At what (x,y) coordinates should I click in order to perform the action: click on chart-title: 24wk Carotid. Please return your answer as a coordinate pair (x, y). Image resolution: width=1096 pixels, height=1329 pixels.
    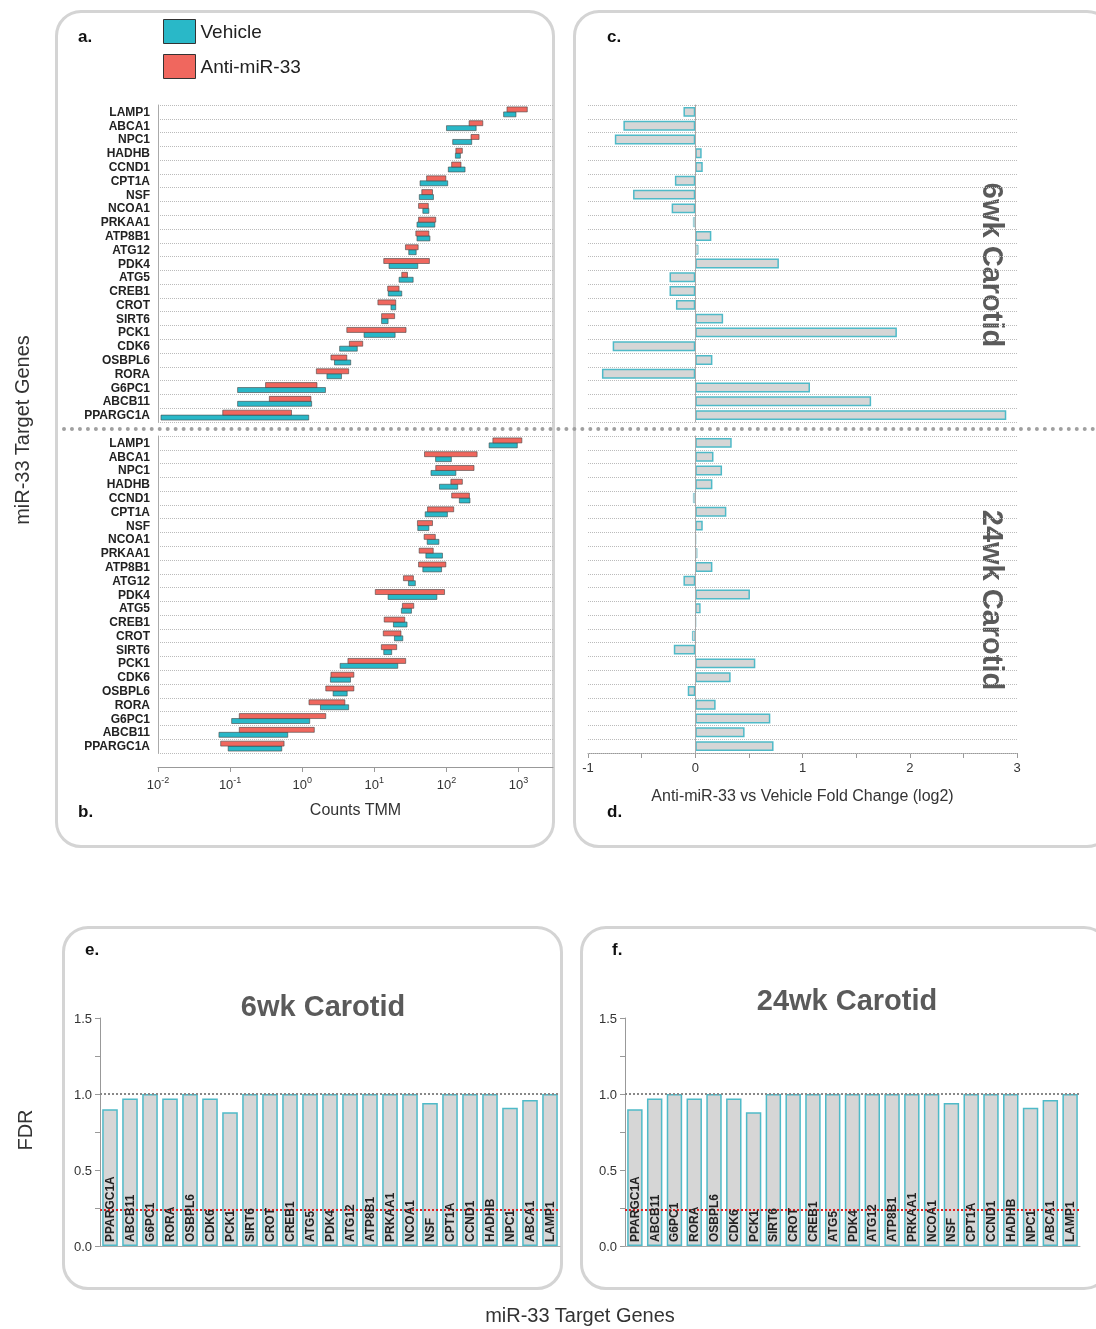
    Looking at the image, I should click on (847, 1000).